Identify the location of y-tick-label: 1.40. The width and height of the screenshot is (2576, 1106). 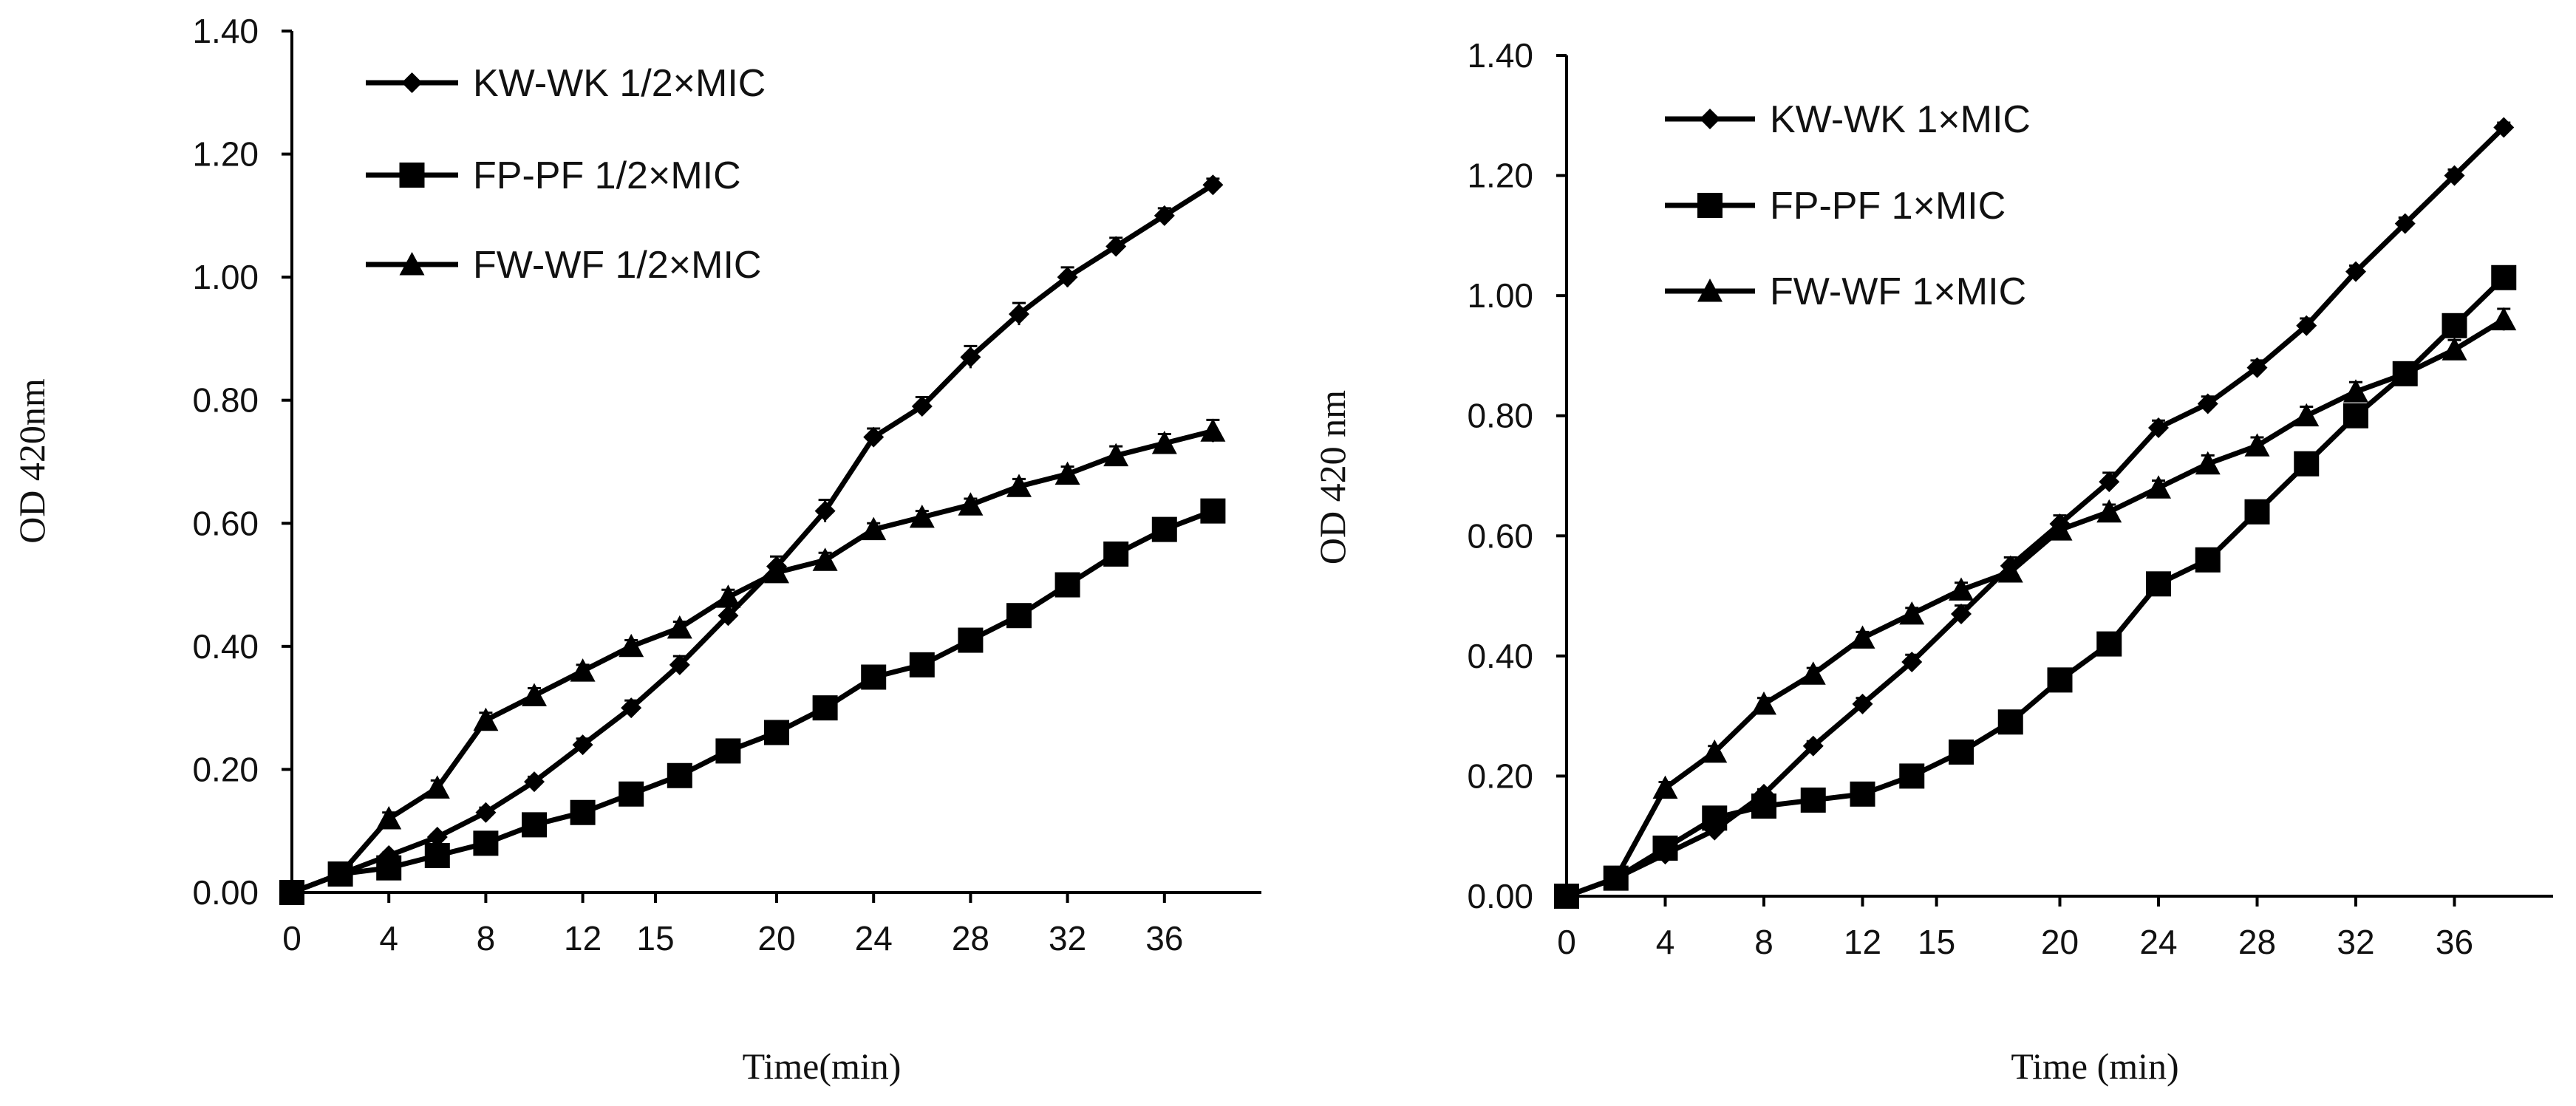
(1500, 55).